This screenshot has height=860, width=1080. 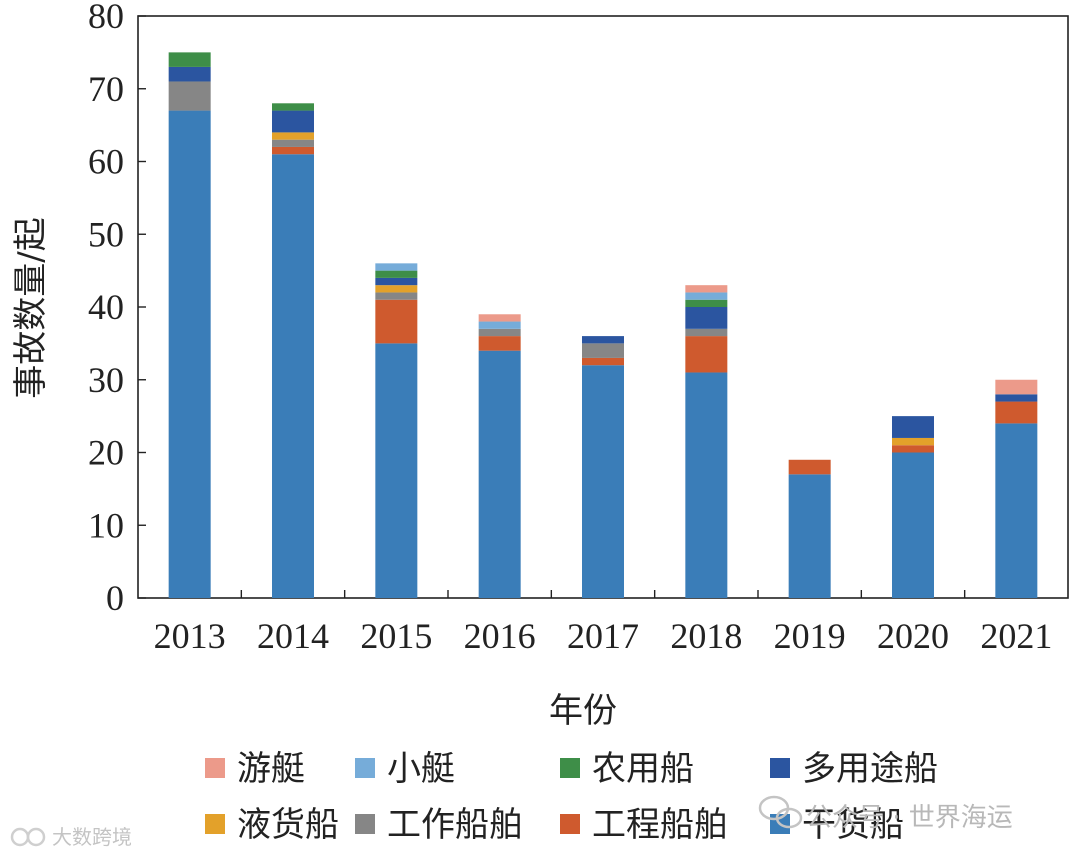 What do you see at coordinates (396, 636) in the screenshot?
I see `x-tick-label: 2015` at bounding box center [396, 636].